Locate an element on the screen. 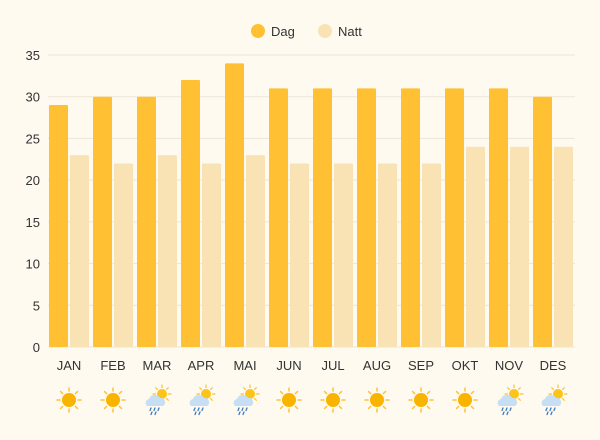 Image resolution: width=600 pixels, height=440 pixels. bar-dag-feb is located at coordinates (102, 221).